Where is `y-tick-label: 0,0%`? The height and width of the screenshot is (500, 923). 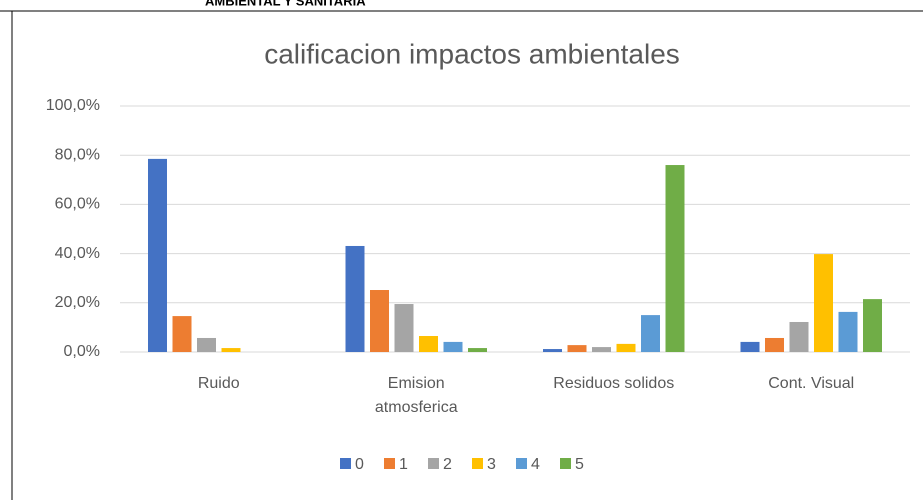
y-tick-label: 0,0% is located at coordinates (82, 351).